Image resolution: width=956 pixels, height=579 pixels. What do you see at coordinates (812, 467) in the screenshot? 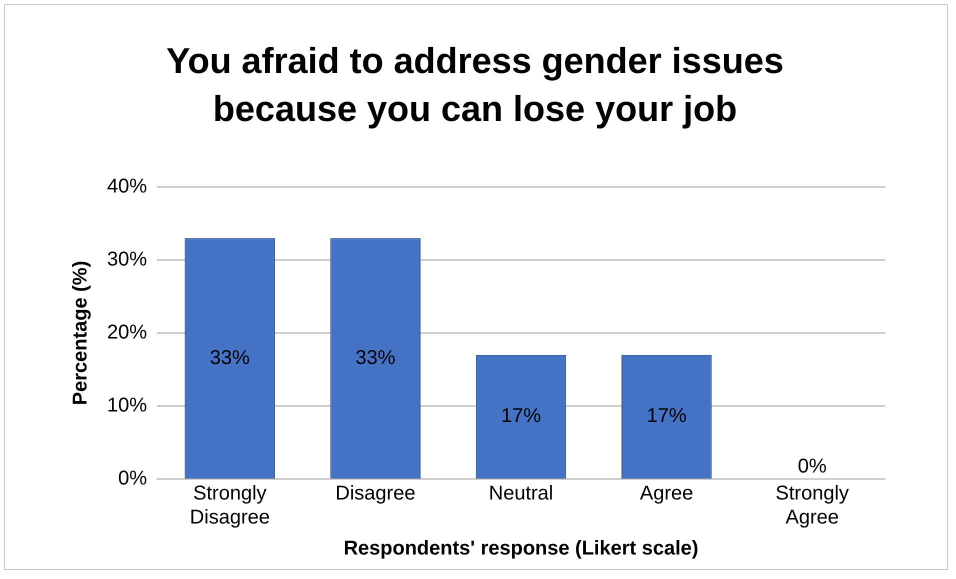
I see `data-label: 0%` at bounding box center [812, 467].